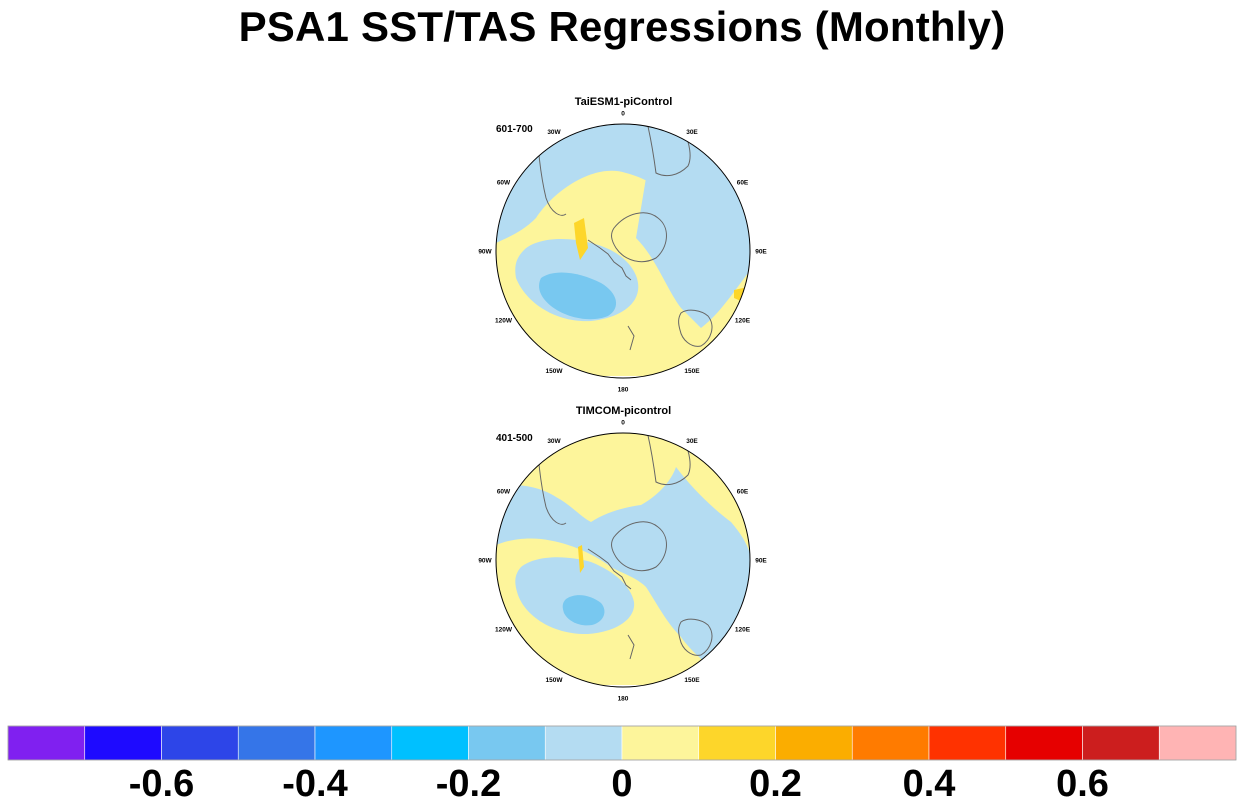 The width and height of the screenshot is (1244, 807). Describe the element at coordinates (623, 102) in the screenshot. I see `panel-1-title: TaiESM1-piControl` at that location.